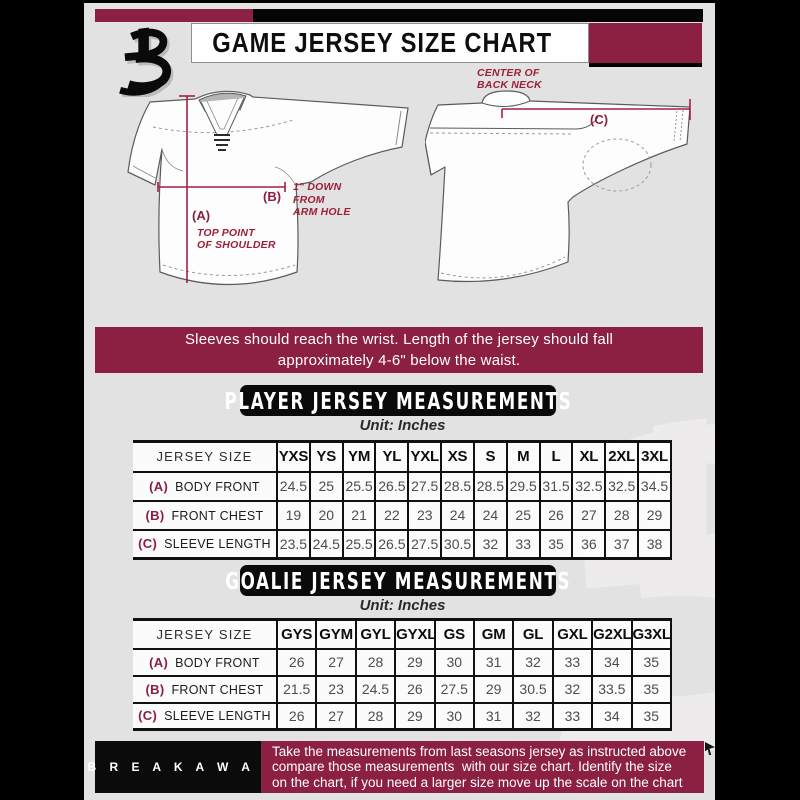 This screenshot has width=800, height=800. What do you see at coordinates (397, 580) in the screenshot?
I see `goalie-section-heading: GOALIE JERSEY MEASUREMENTS` at bounding box center [397, 580].